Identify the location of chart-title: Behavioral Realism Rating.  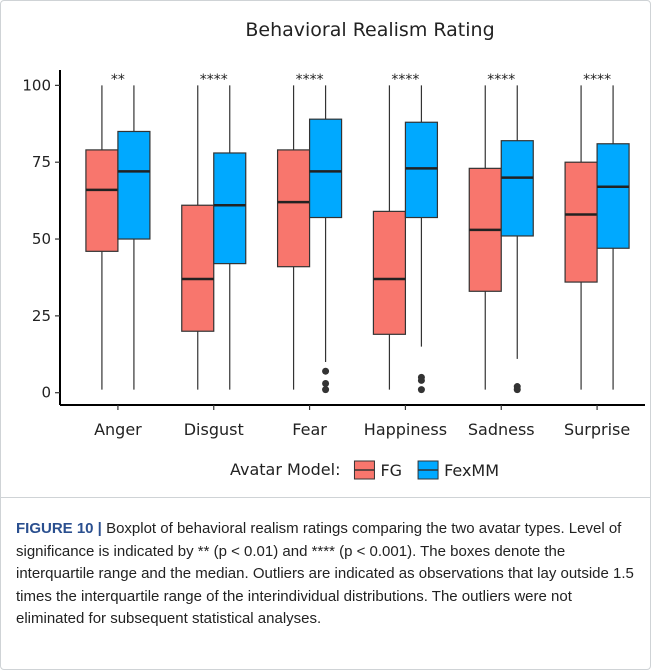
(369, 30).